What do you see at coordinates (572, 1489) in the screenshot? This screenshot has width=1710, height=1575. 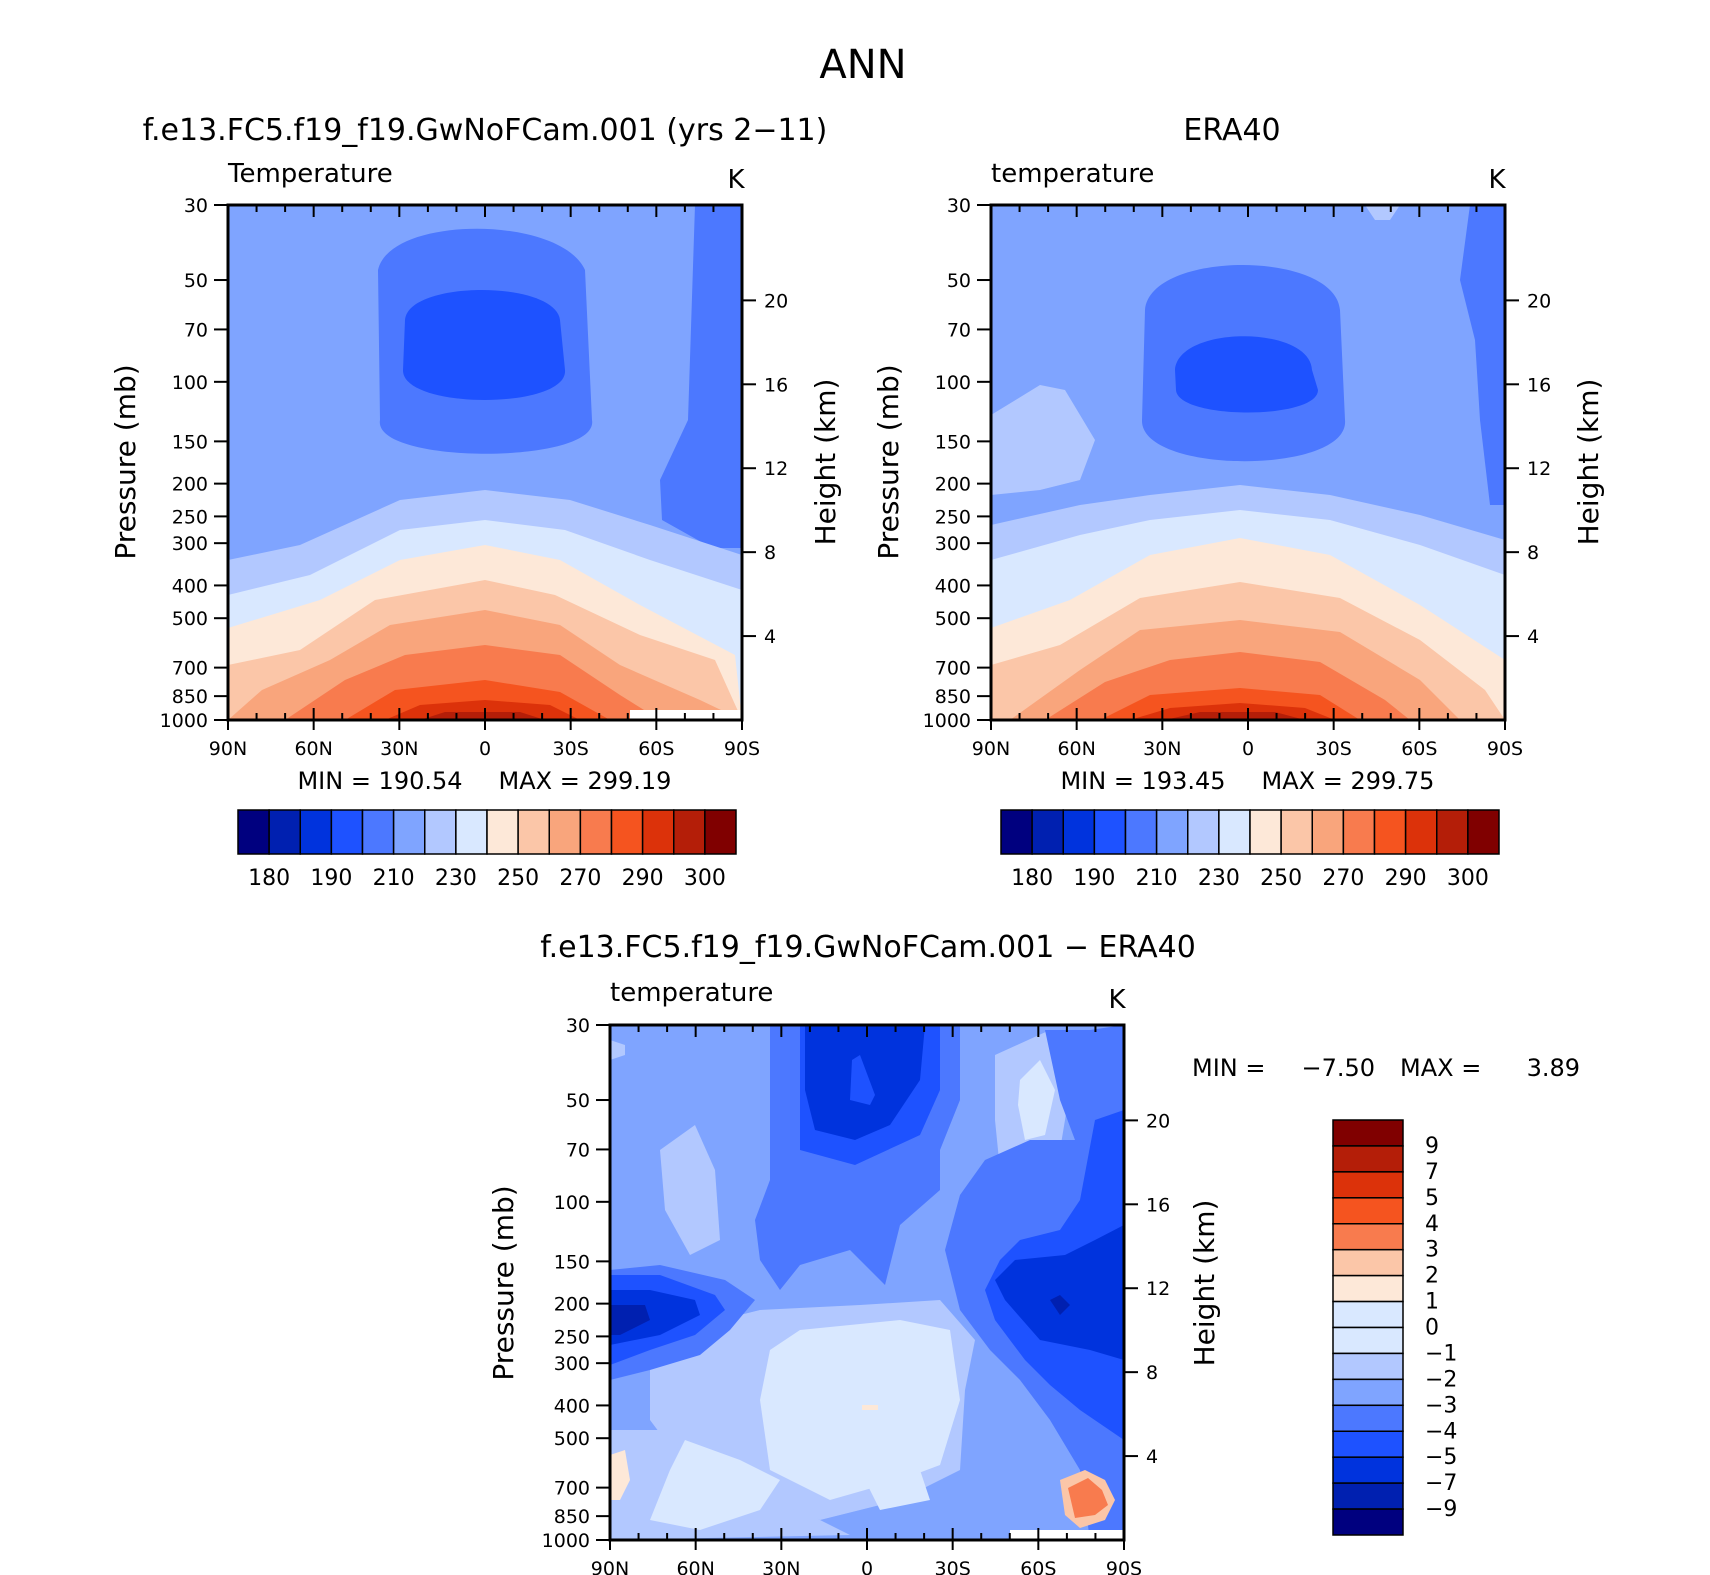 I see `y-tick-label: 700` at bounding box center [572, 1489].